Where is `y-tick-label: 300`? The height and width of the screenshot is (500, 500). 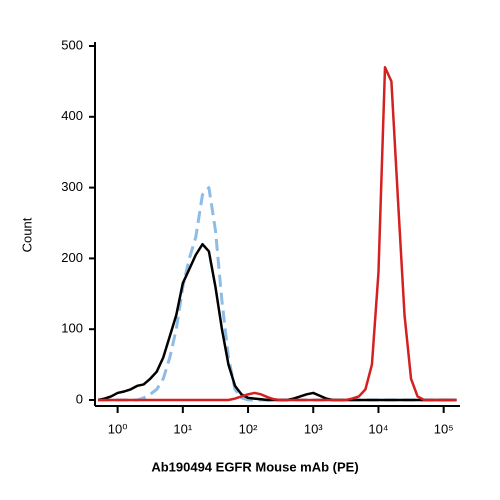 y-tick-label: 300 is located at coordinates (72, 186).